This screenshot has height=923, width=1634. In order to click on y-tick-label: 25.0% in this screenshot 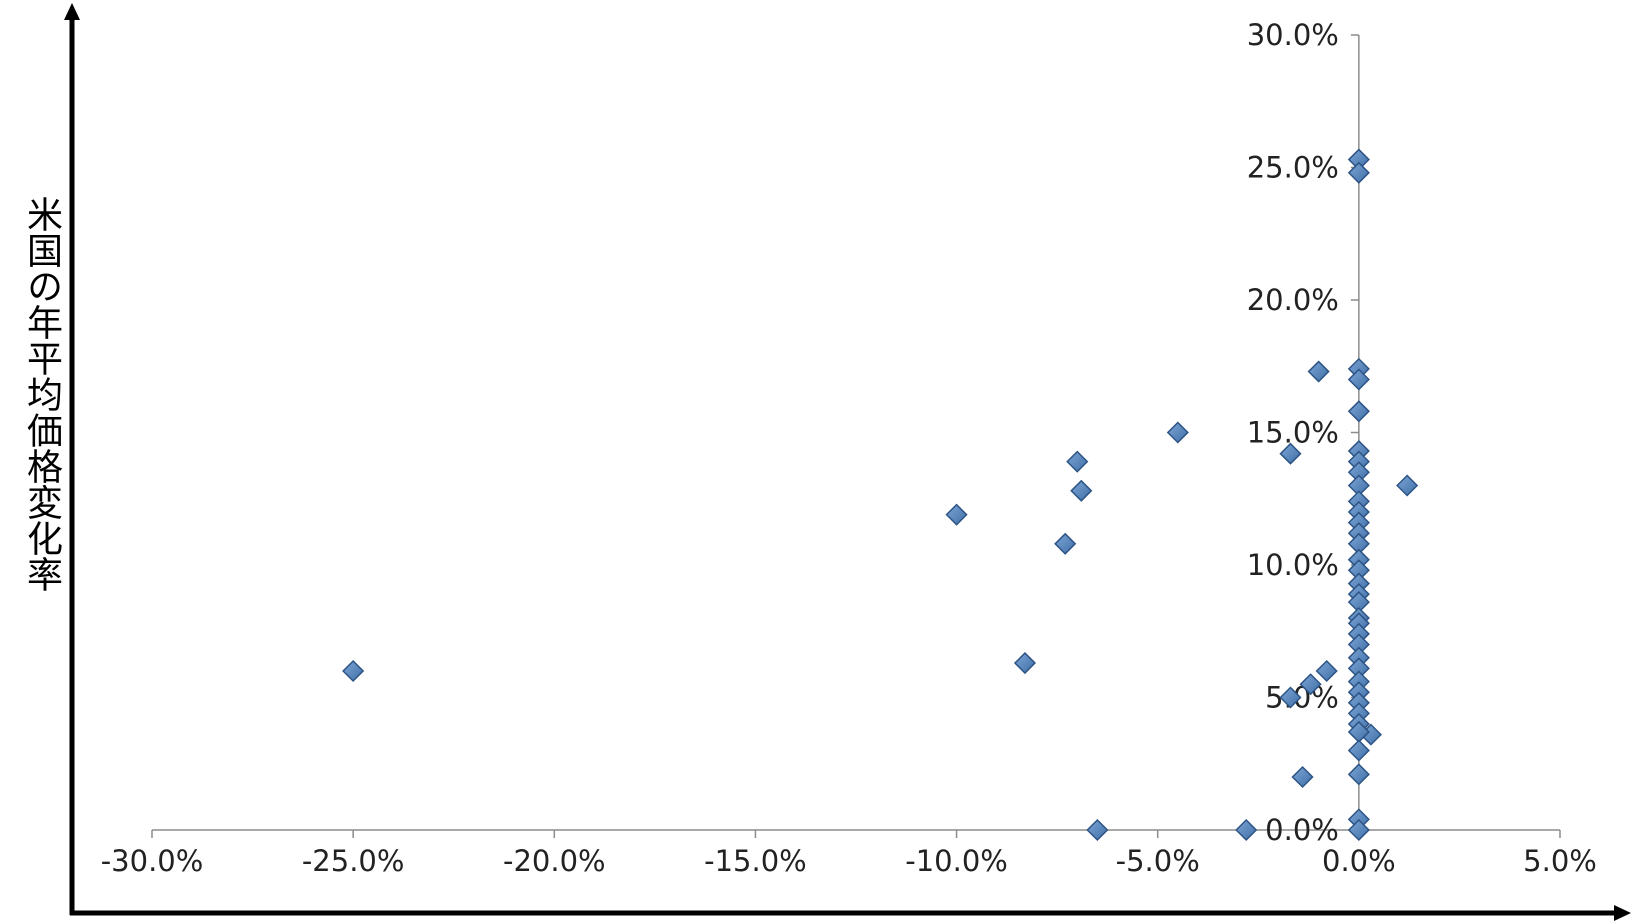, I will do `click(1293, 168)`.